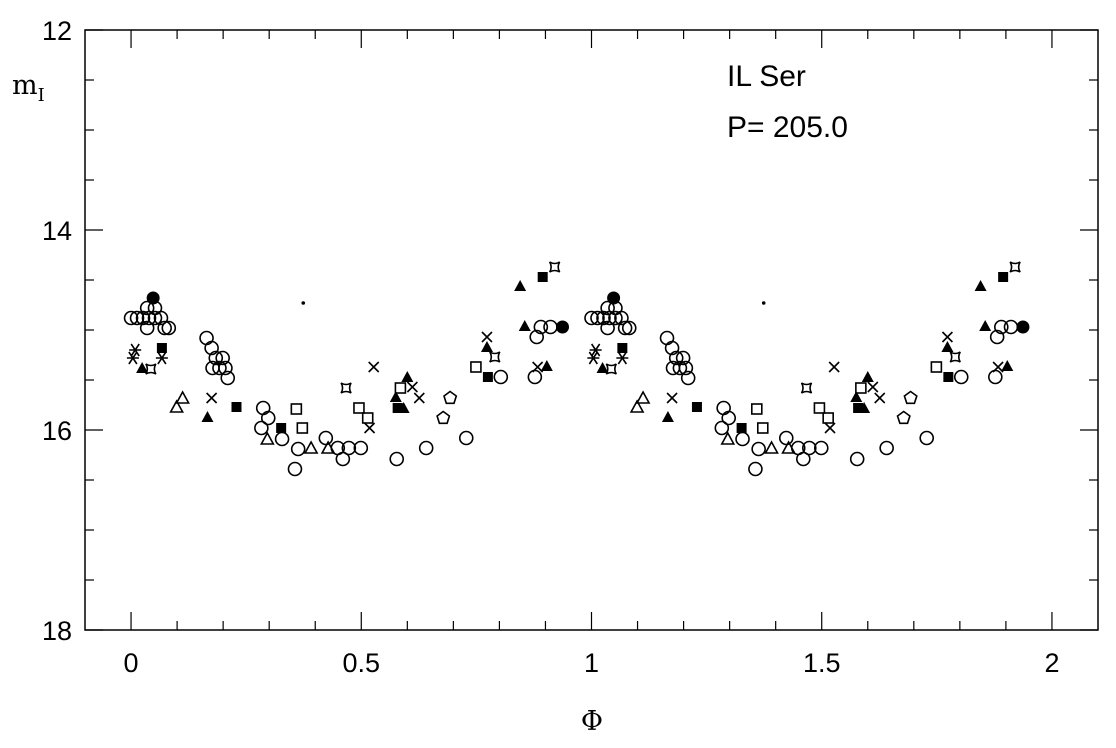 This screenshot has width=1116, height=748. I want to click on x-tick-label: 1.5, so click(822, 663).